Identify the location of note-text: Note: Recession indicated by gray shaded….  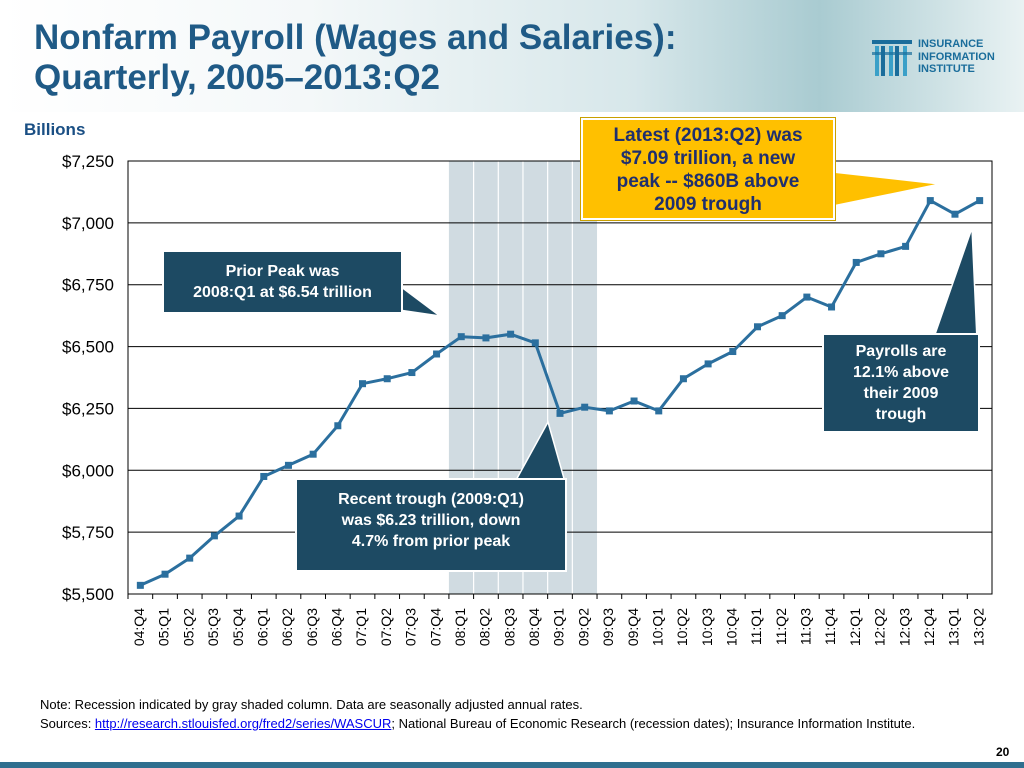
(311, 704).